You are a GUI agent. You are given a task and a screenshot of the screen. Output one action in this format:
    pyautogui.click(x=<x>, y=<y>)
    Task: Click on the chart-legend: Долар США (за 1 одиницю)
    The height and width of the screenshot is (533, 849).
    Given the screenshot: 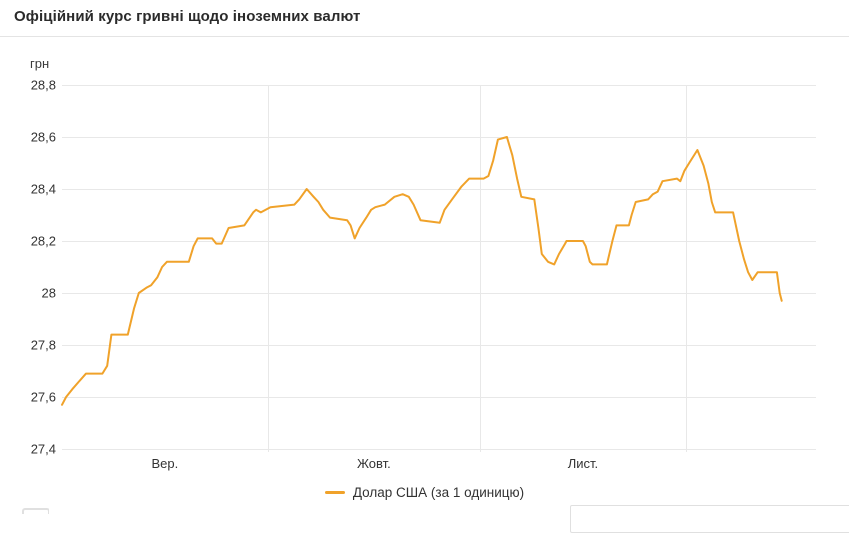 What is the action you would take?
    pyautogui.click(x=424, y=492)
    